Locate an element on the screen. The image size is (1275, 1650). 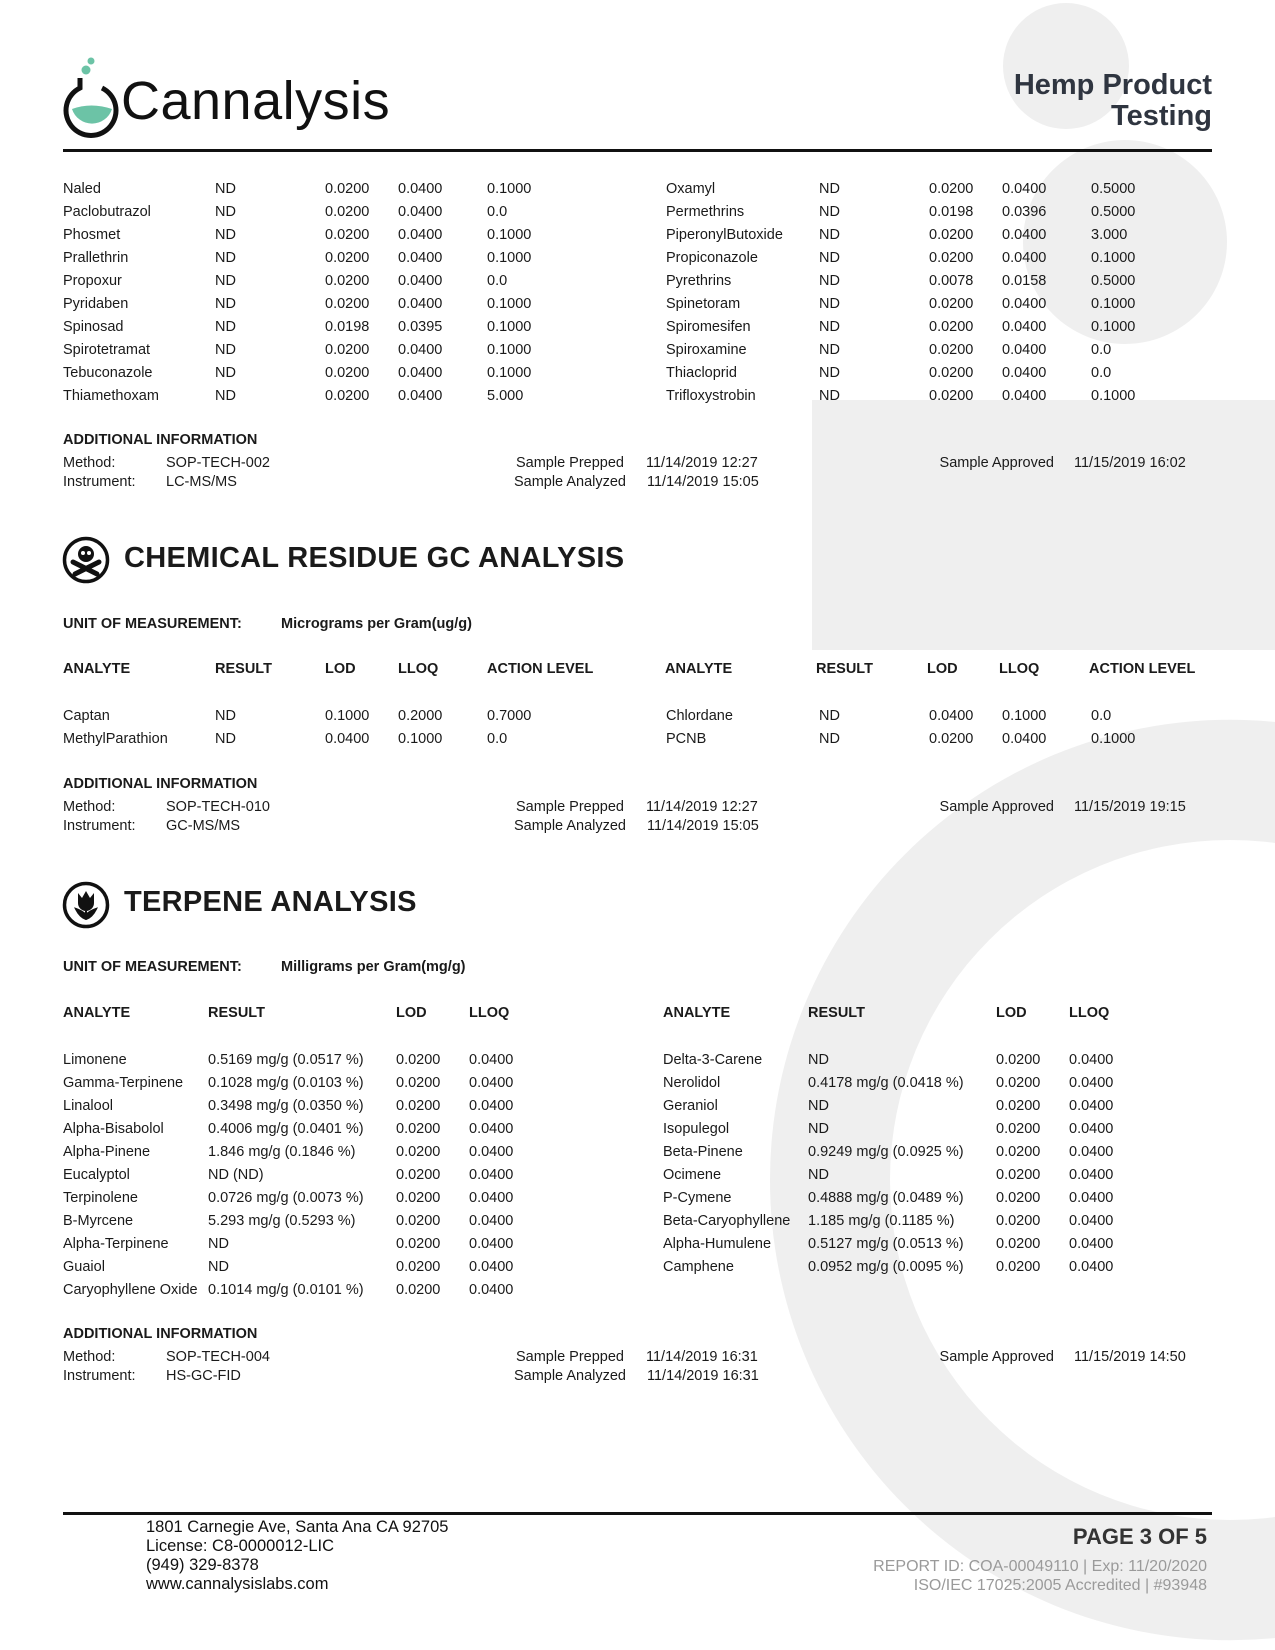
cell-result: 0.0726 mg/g (0.0073 %) is located at coordinates (286, 1198).